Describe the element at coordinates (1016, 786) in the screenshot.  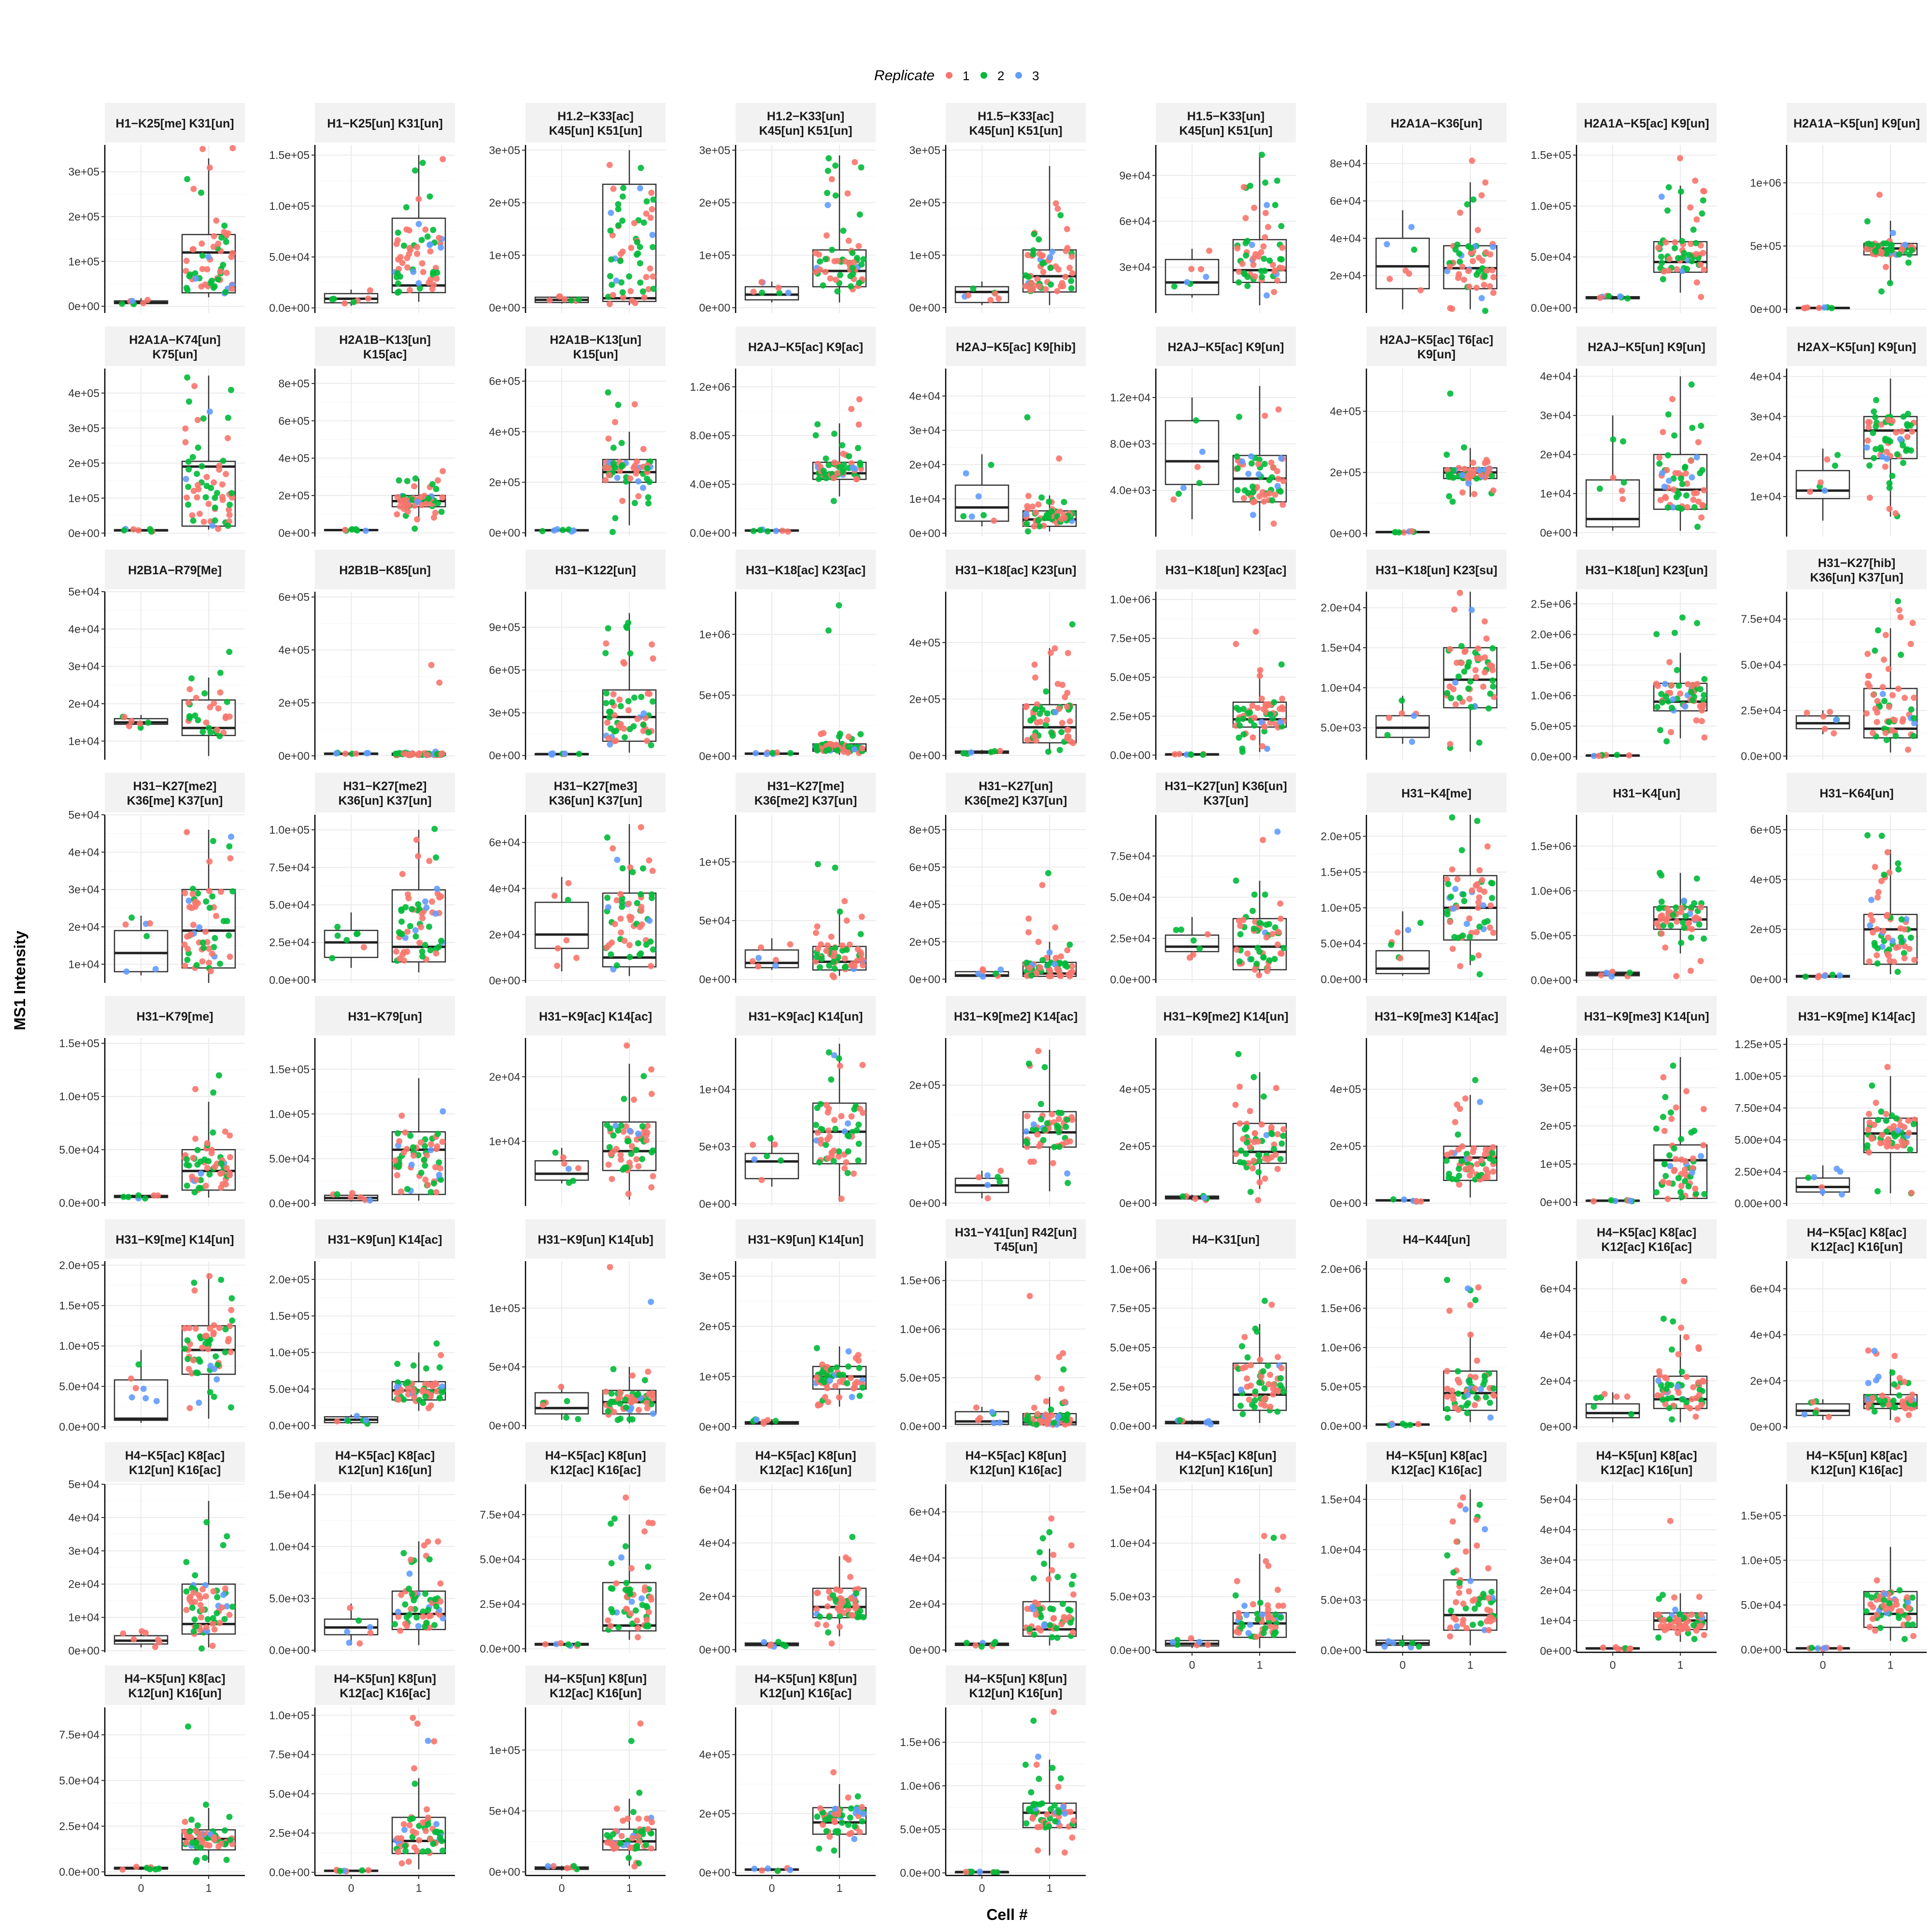
I see `facet-title: H31−K27[un]` at that location.